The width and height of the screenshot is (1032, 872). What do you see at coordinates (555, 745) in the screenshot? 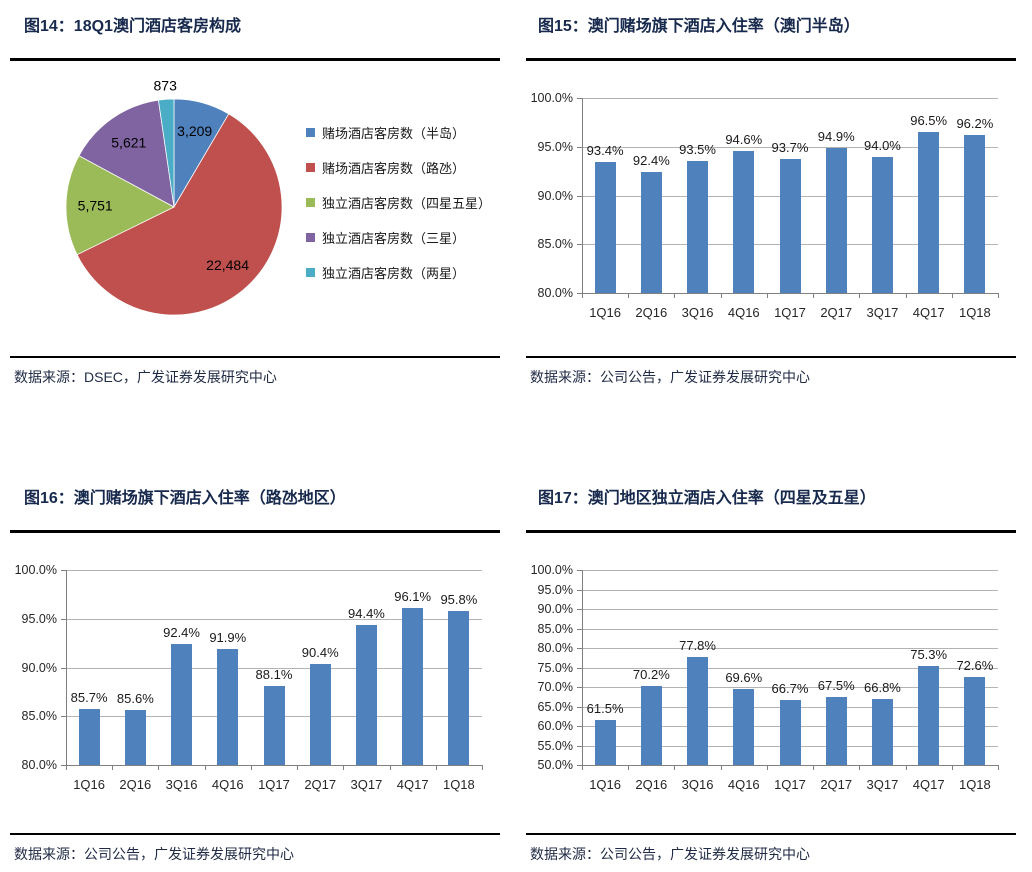
I see `y-axis-label: 55.0%` at bounding box center [555, 745].